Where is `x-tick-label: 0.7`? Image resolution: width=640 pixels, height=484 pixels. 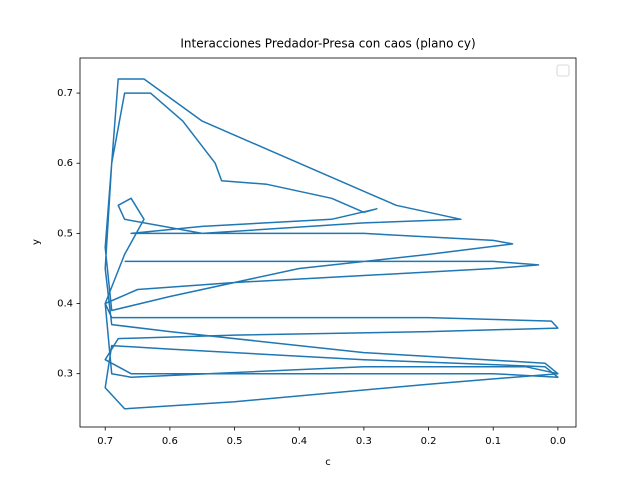 x-tick-label: 0.7 is located at coordinates (105, 441).